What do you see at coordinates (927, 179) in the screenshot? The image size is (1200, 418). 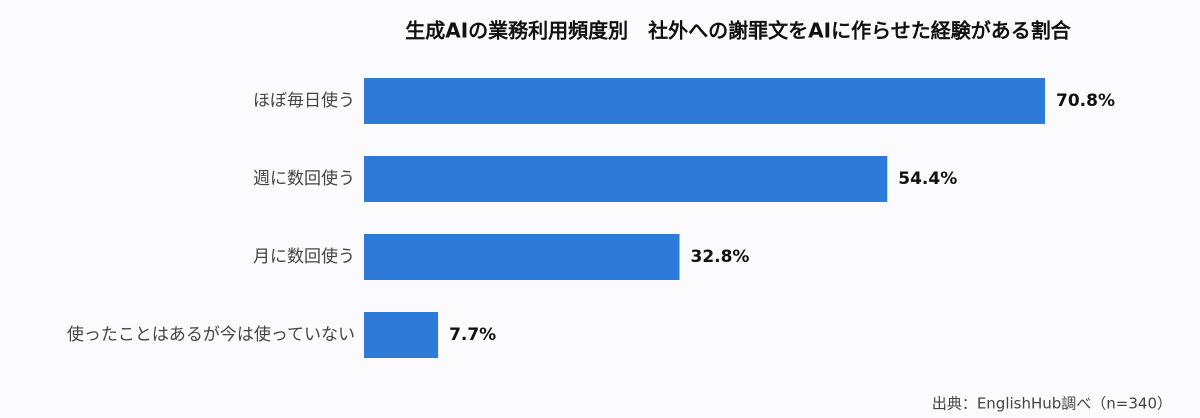 I see `value-label: 54.4%` at bounding box center [927, 179].